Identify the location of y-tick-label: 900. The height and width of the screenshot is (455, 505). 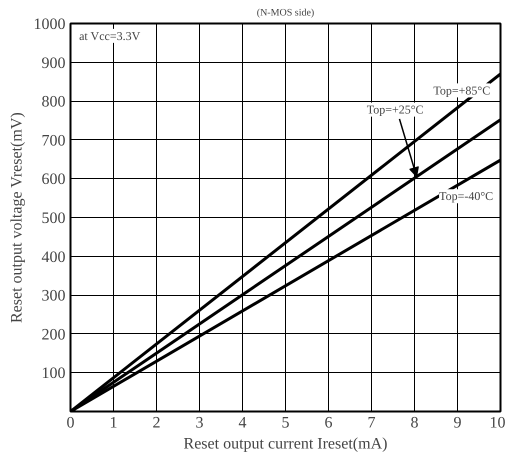
(54, 63).